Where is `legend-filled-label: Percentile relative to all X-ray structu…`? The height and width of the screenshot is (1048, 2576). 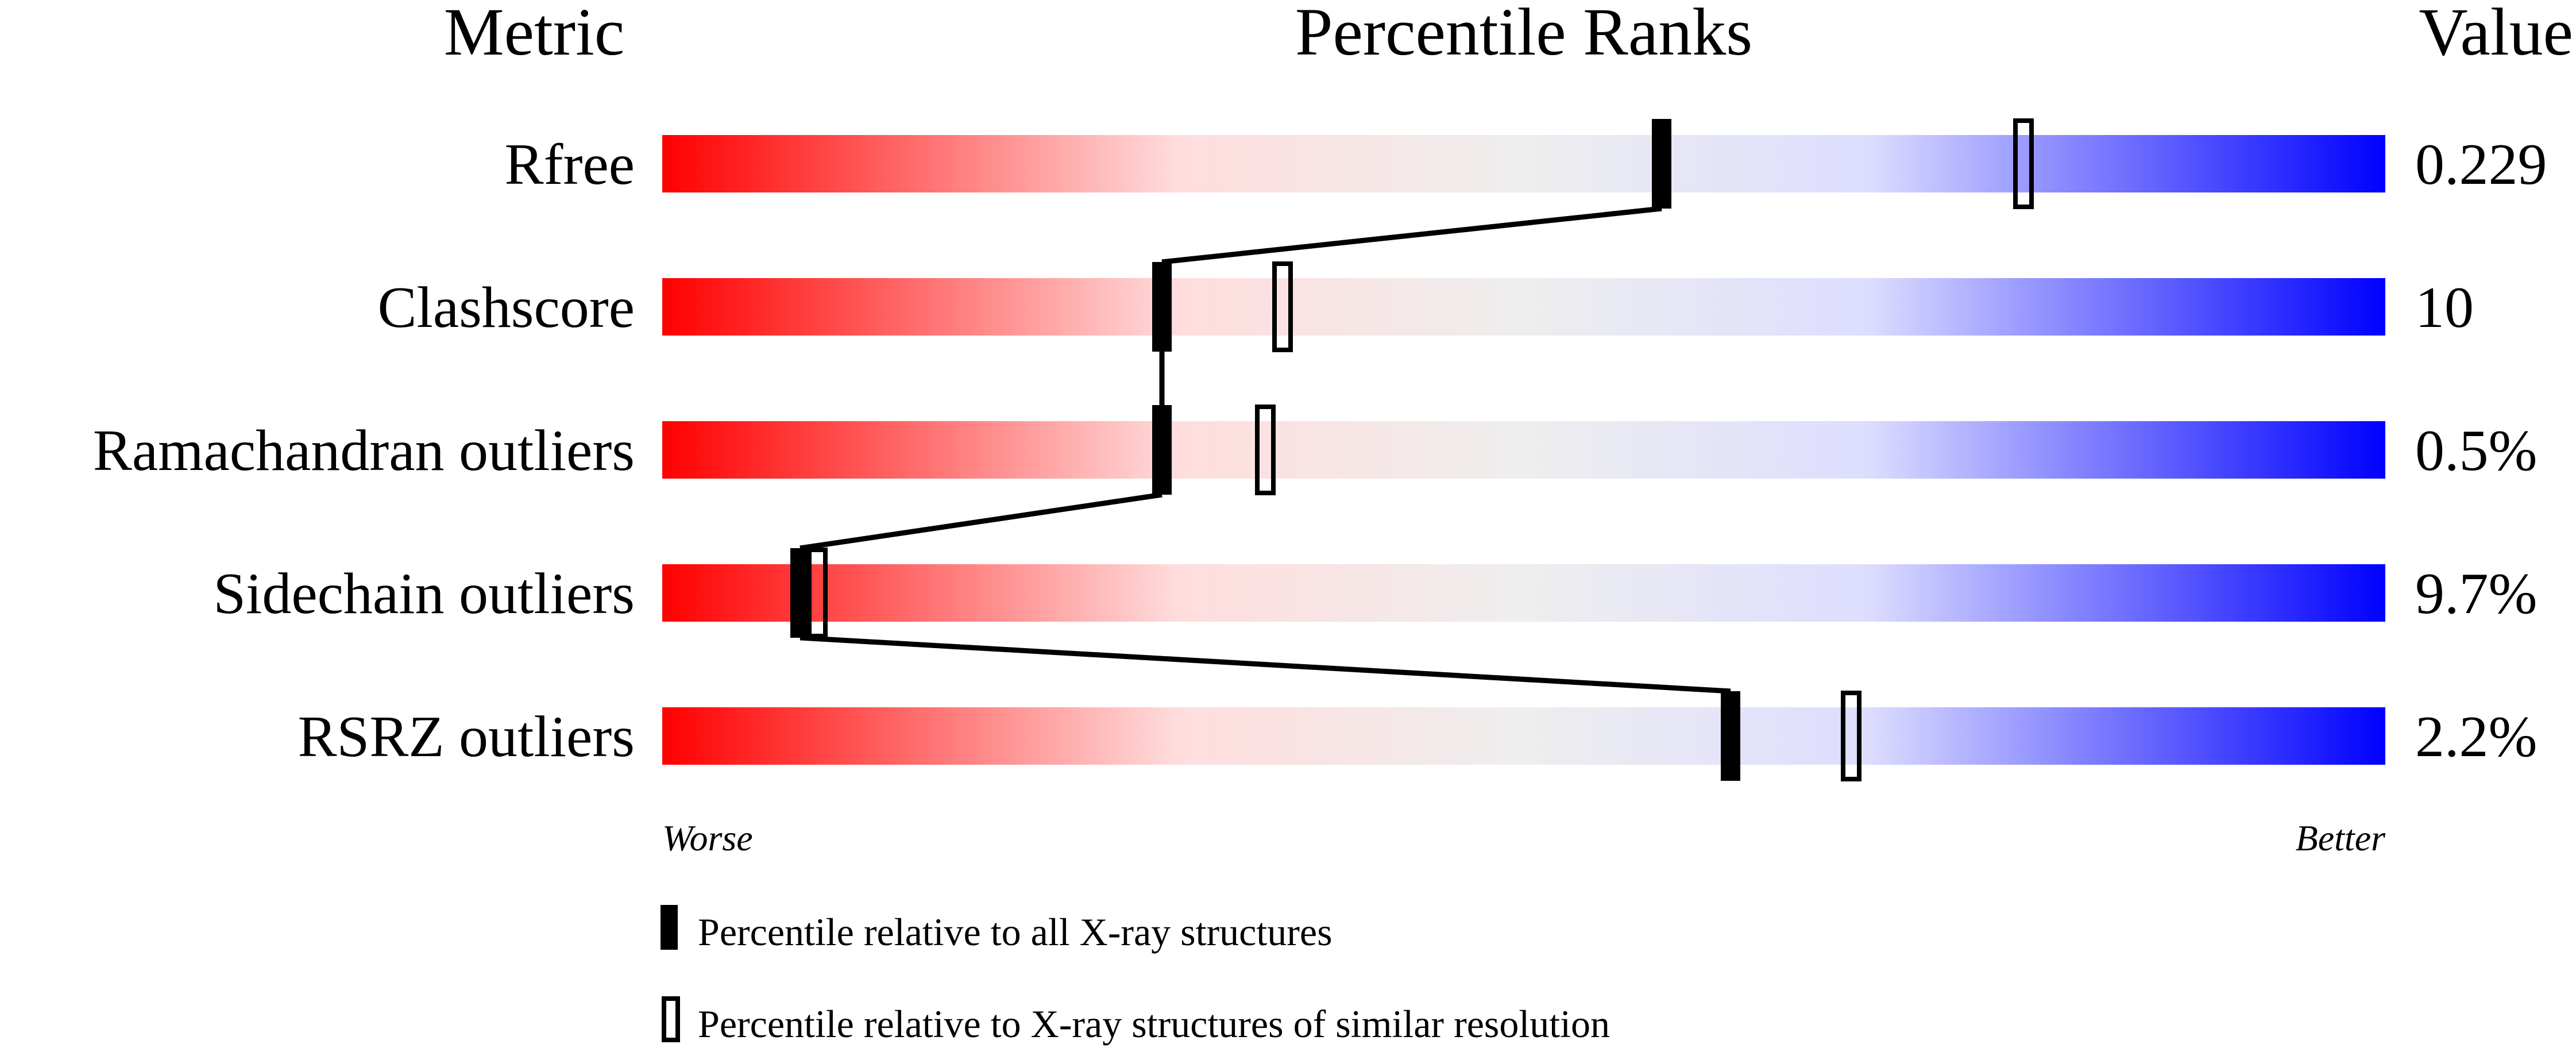 legend-filled-label: Percentile relative to all X-ray structu… is located at coordinates (1015, 932).